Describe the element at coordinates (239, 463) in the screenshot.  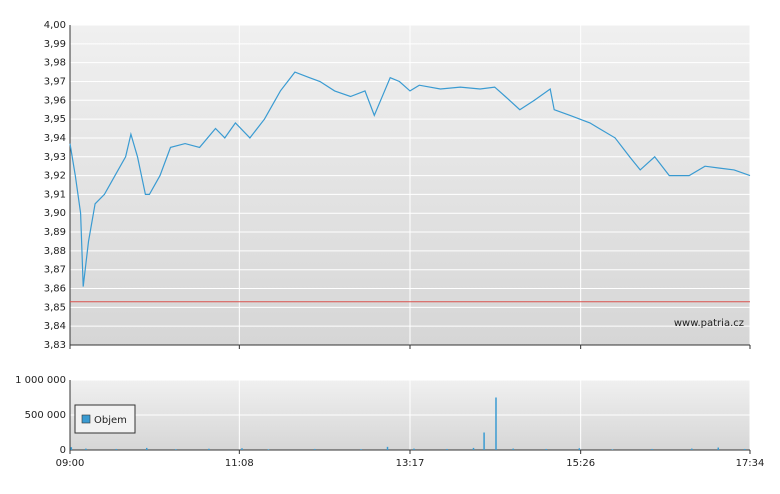
I see `x-tick-label: 11:08` at that location.